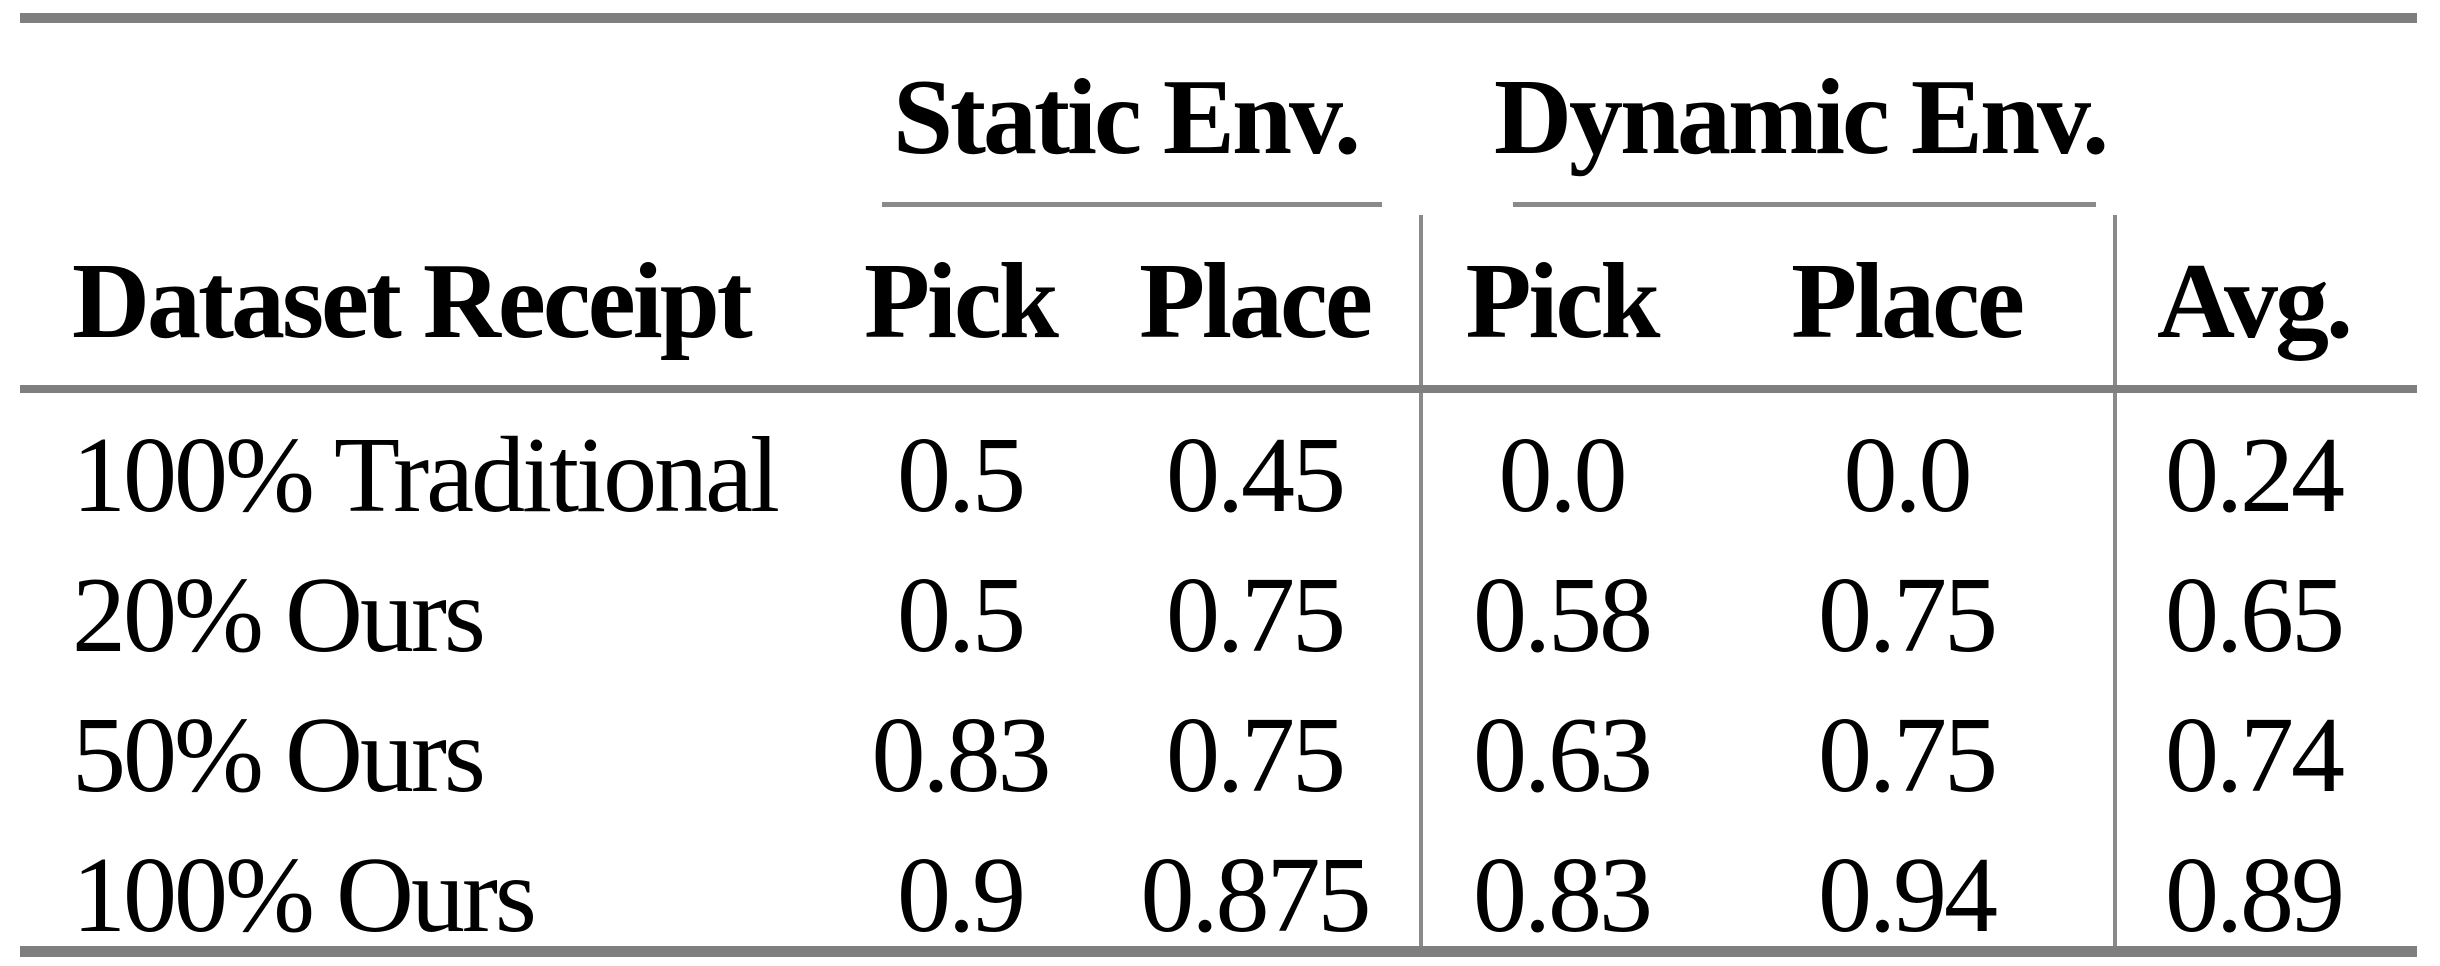  I want to click on row-label: 100% Ours, so click(304, 896).